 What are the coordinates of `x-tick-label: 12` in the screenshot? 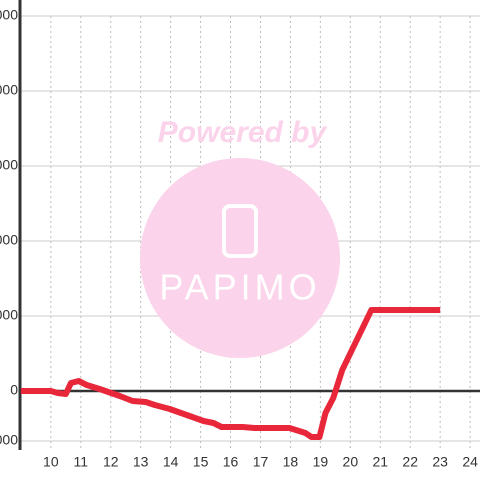 It's located at (111, 462).